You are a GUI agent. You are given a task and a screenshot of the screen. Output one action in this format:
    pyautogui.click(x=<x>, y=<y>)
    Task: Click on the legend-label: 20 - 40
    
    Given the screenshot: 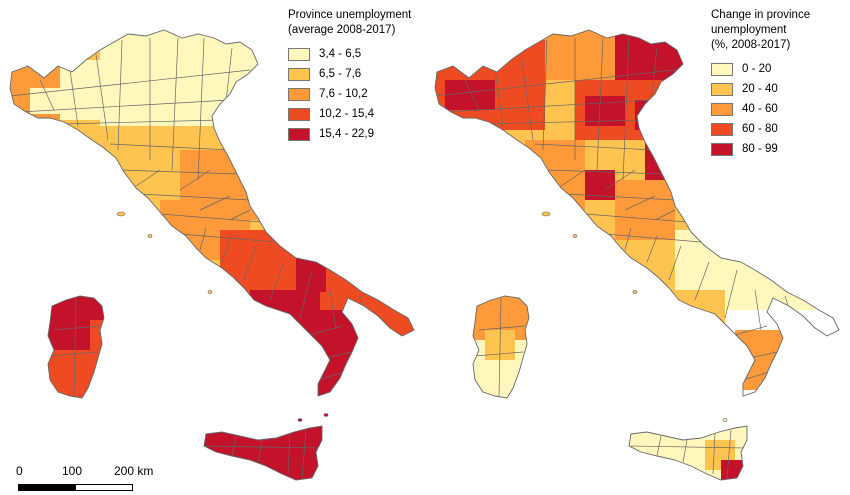 What is the action you would take?
    pyautogui.click(x=760, y=88)
    